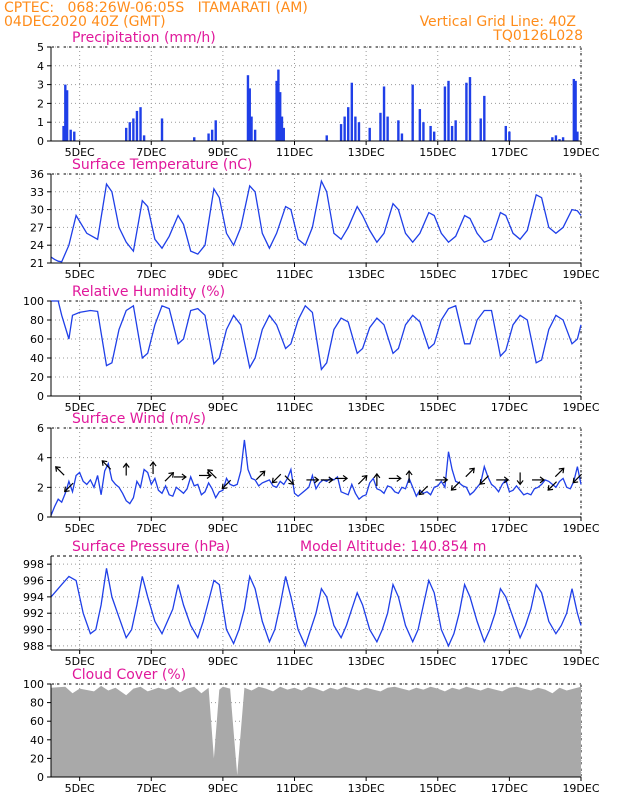 The height and width of the screenshot is (800, 618). I want to click on precipitation-xtick-label: 13DEC, so click(366, 152).